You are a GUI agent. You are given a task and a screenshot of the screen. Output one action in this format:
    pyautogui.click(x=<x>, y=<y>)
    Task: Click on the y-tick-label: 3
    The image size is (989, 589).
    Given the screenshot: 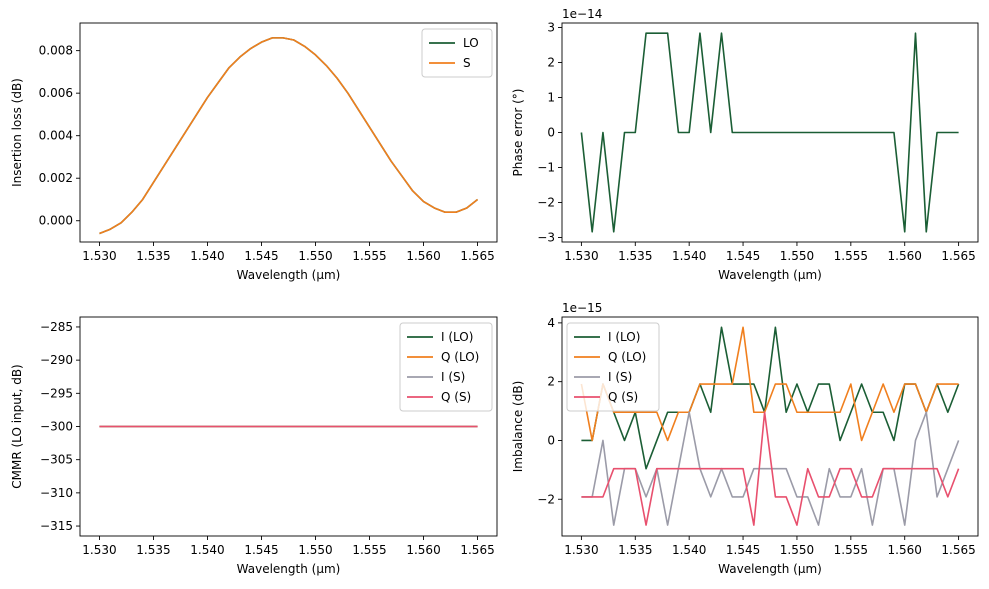 What is the action you would take?
    pyautogui.click(x=551, y=28)
    